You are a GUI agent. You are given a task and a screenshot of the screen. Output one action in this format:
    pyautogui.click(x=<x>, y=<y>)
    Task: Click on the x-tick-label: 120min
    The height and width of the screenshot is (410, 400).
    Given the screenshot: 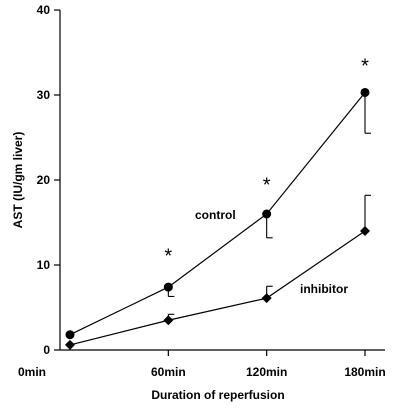 What is the action you would take?
    pyautogui.click(x=266, y=372)
    